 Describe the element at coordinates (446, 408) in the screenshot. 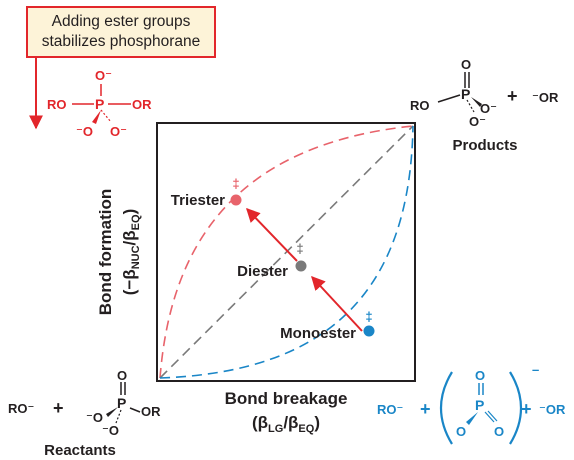

I see `bracket-left` at that location.